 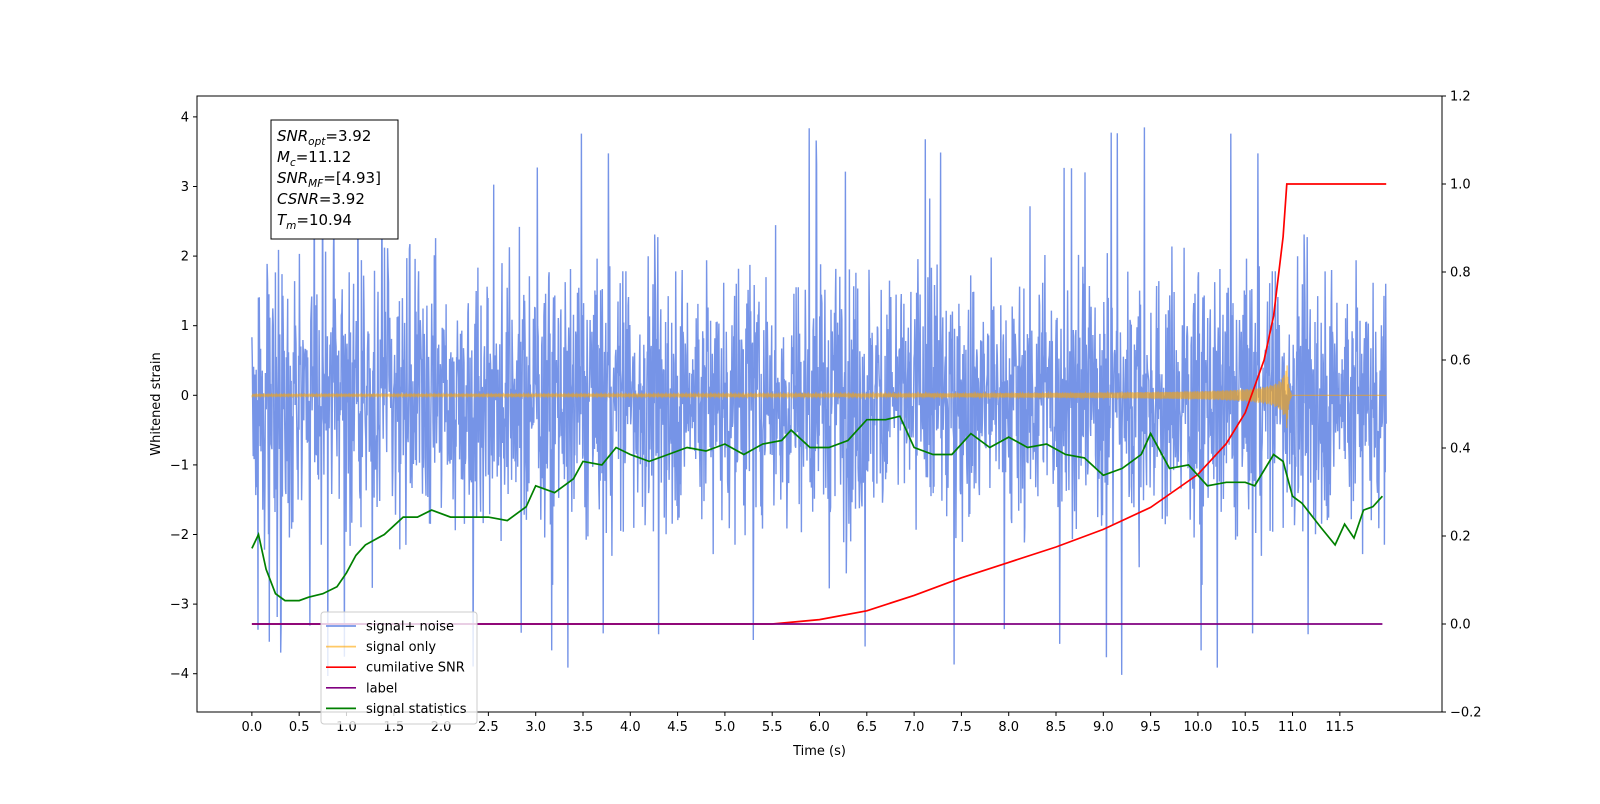 I want to click on y-axis: −4 −3 −2 −1 0 1 2 3 4, so click(x=183, y=396).